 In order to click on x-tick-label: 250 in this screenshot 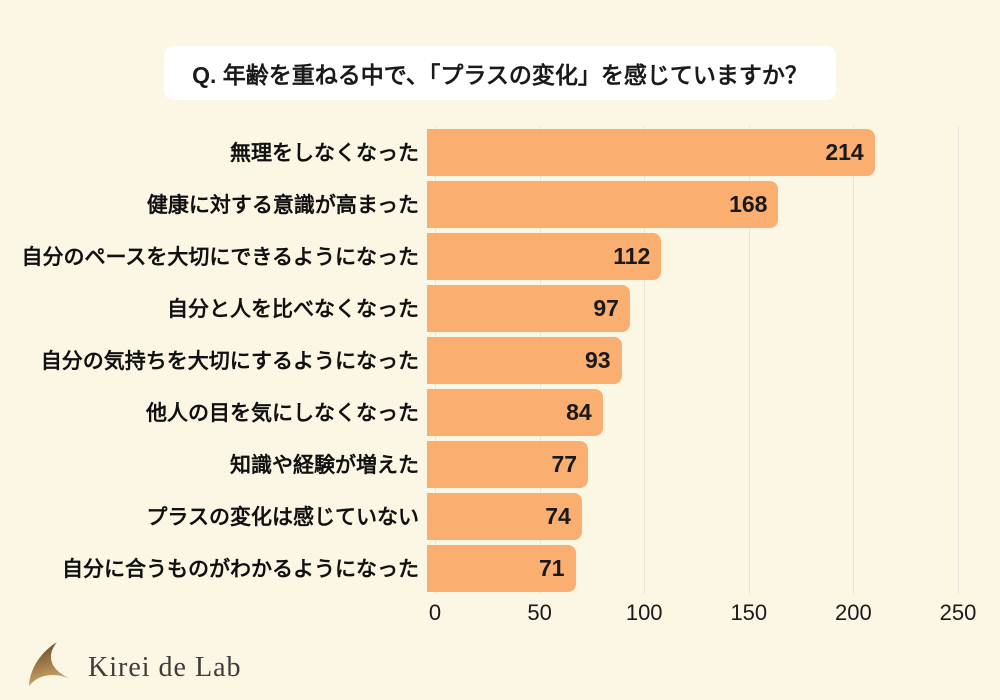, I will do `click(958, 612)`.